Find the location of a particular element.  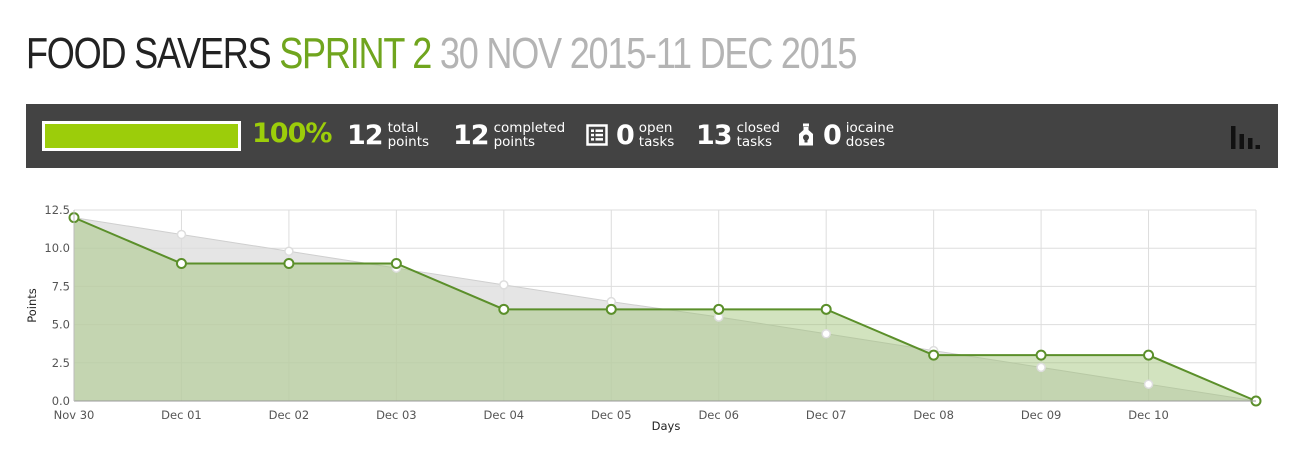

x-tick-label: Dec 09 is located at coordinates (1041, 415).